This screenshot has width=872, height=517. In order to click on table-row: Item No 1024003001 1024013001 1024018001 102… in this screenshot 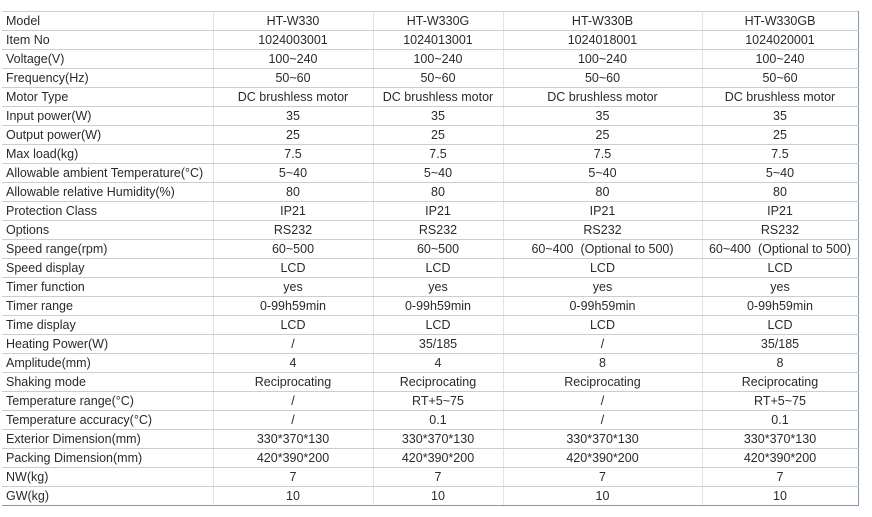, I will do `click(430, 40)`.